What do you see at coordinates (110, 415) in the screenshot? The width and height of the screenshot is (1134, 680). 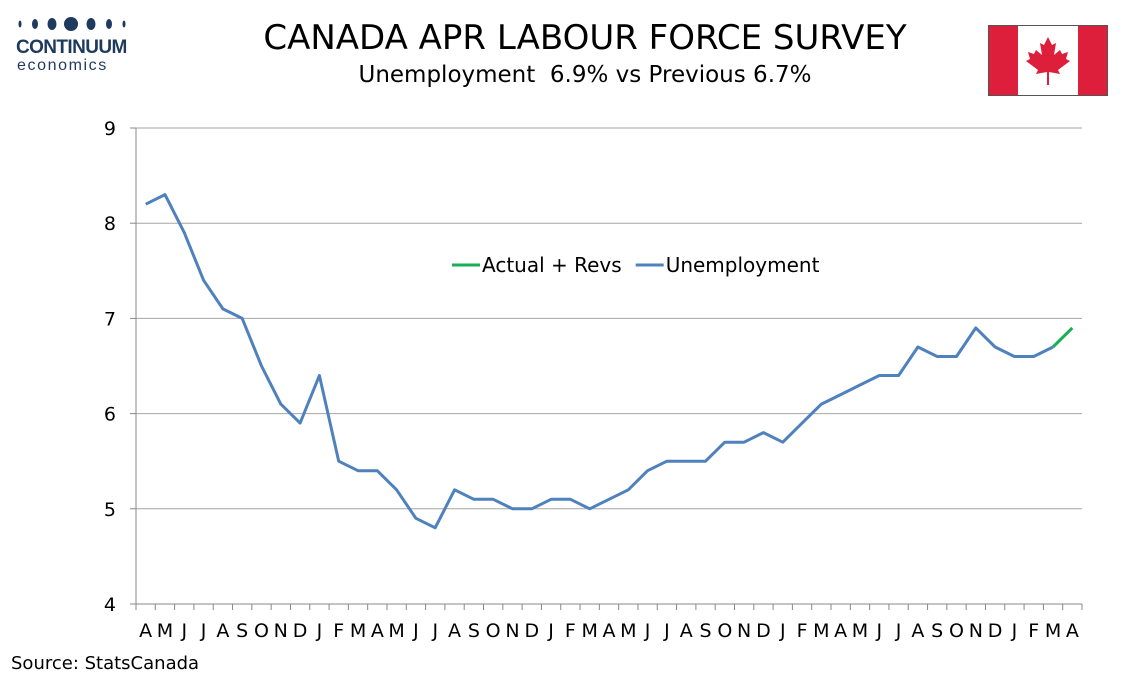 I see `y-tick-label: 6` at bounding box center [110, 415].